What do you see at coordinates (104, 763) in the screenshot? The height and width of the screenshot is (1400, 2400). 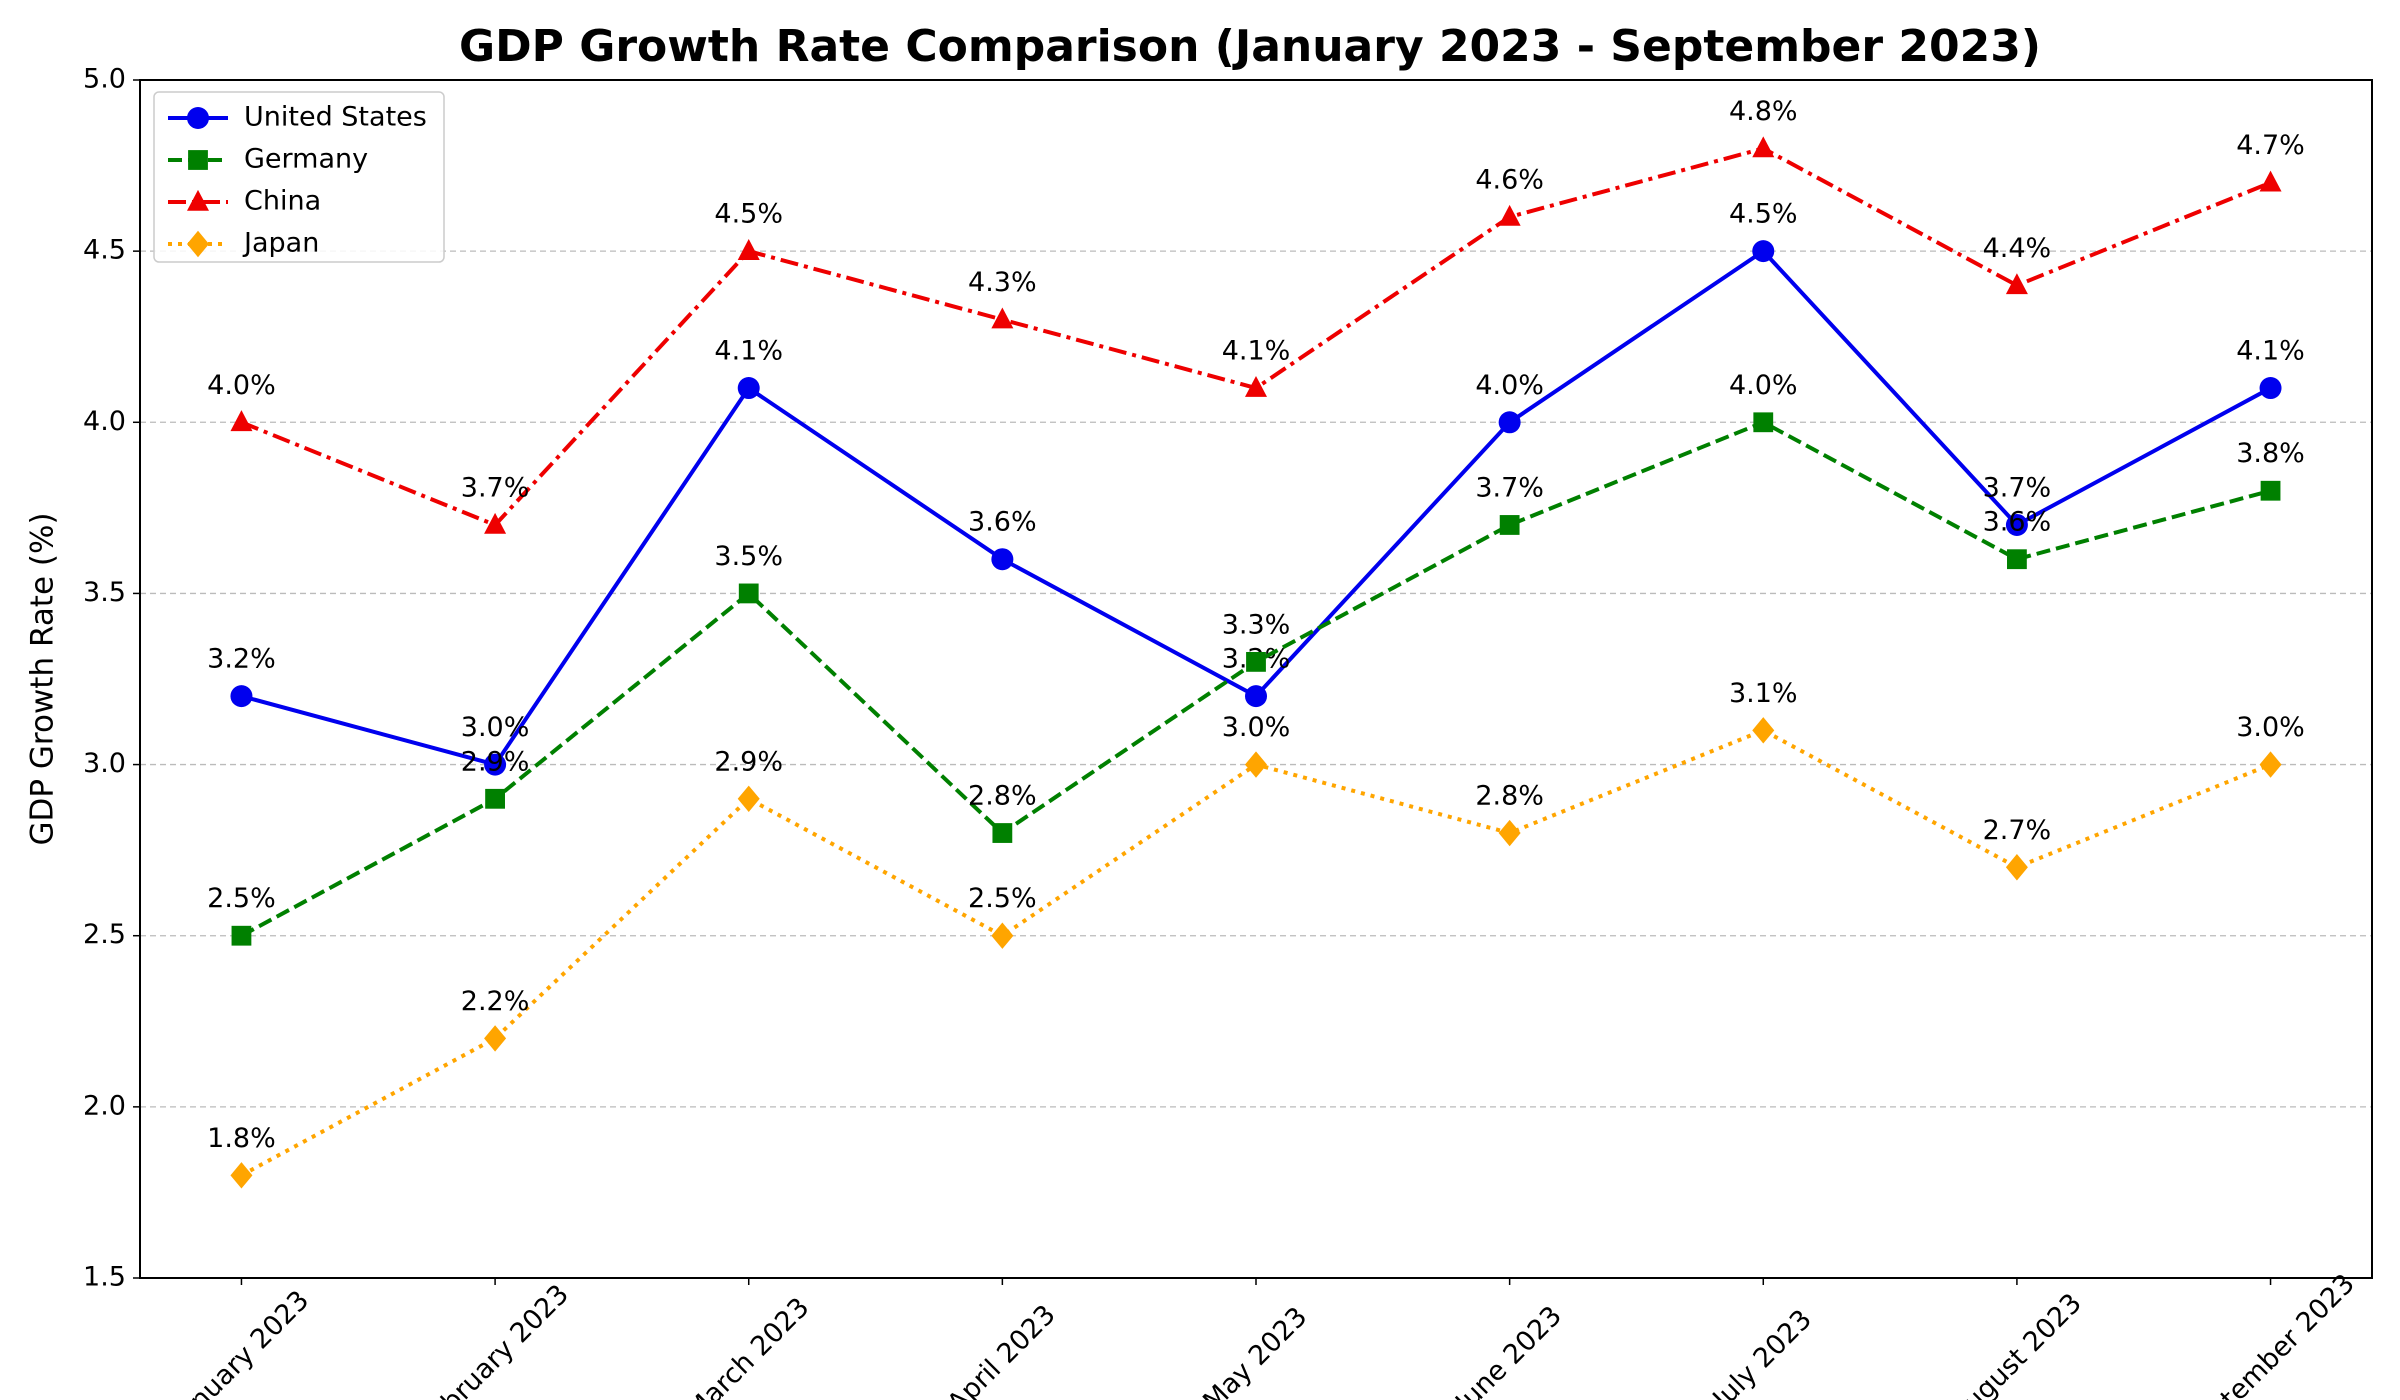 I see `y-tick-label: 3.0` at bounding box center [104, 763].